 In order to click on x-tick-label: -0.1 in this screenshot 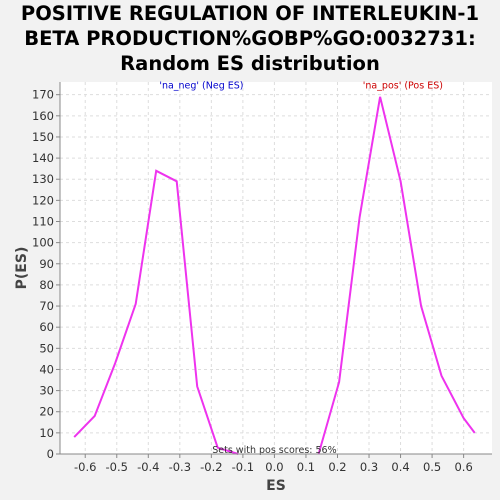, I will do `click(243, 467)`.